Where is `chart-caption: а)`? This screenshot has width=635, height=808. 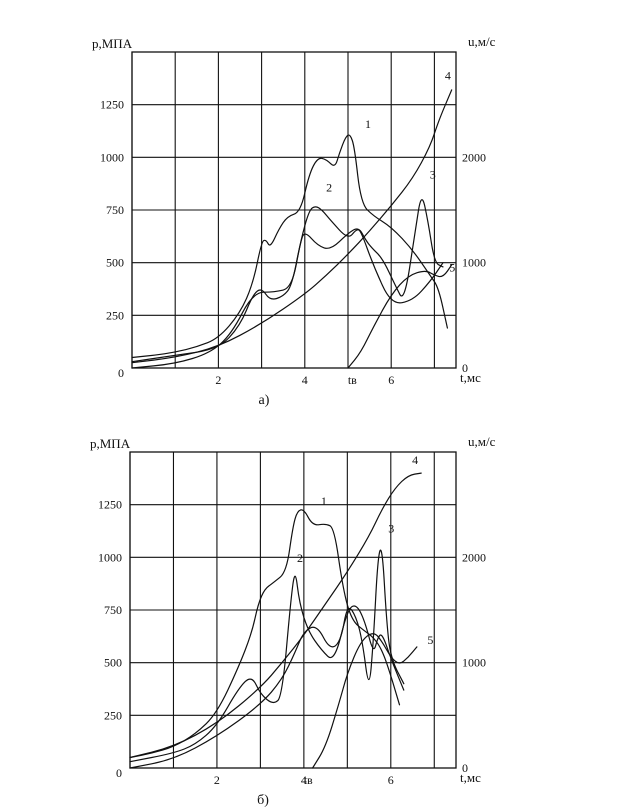
chart-caption: а) is located at coordinates (264, 400).